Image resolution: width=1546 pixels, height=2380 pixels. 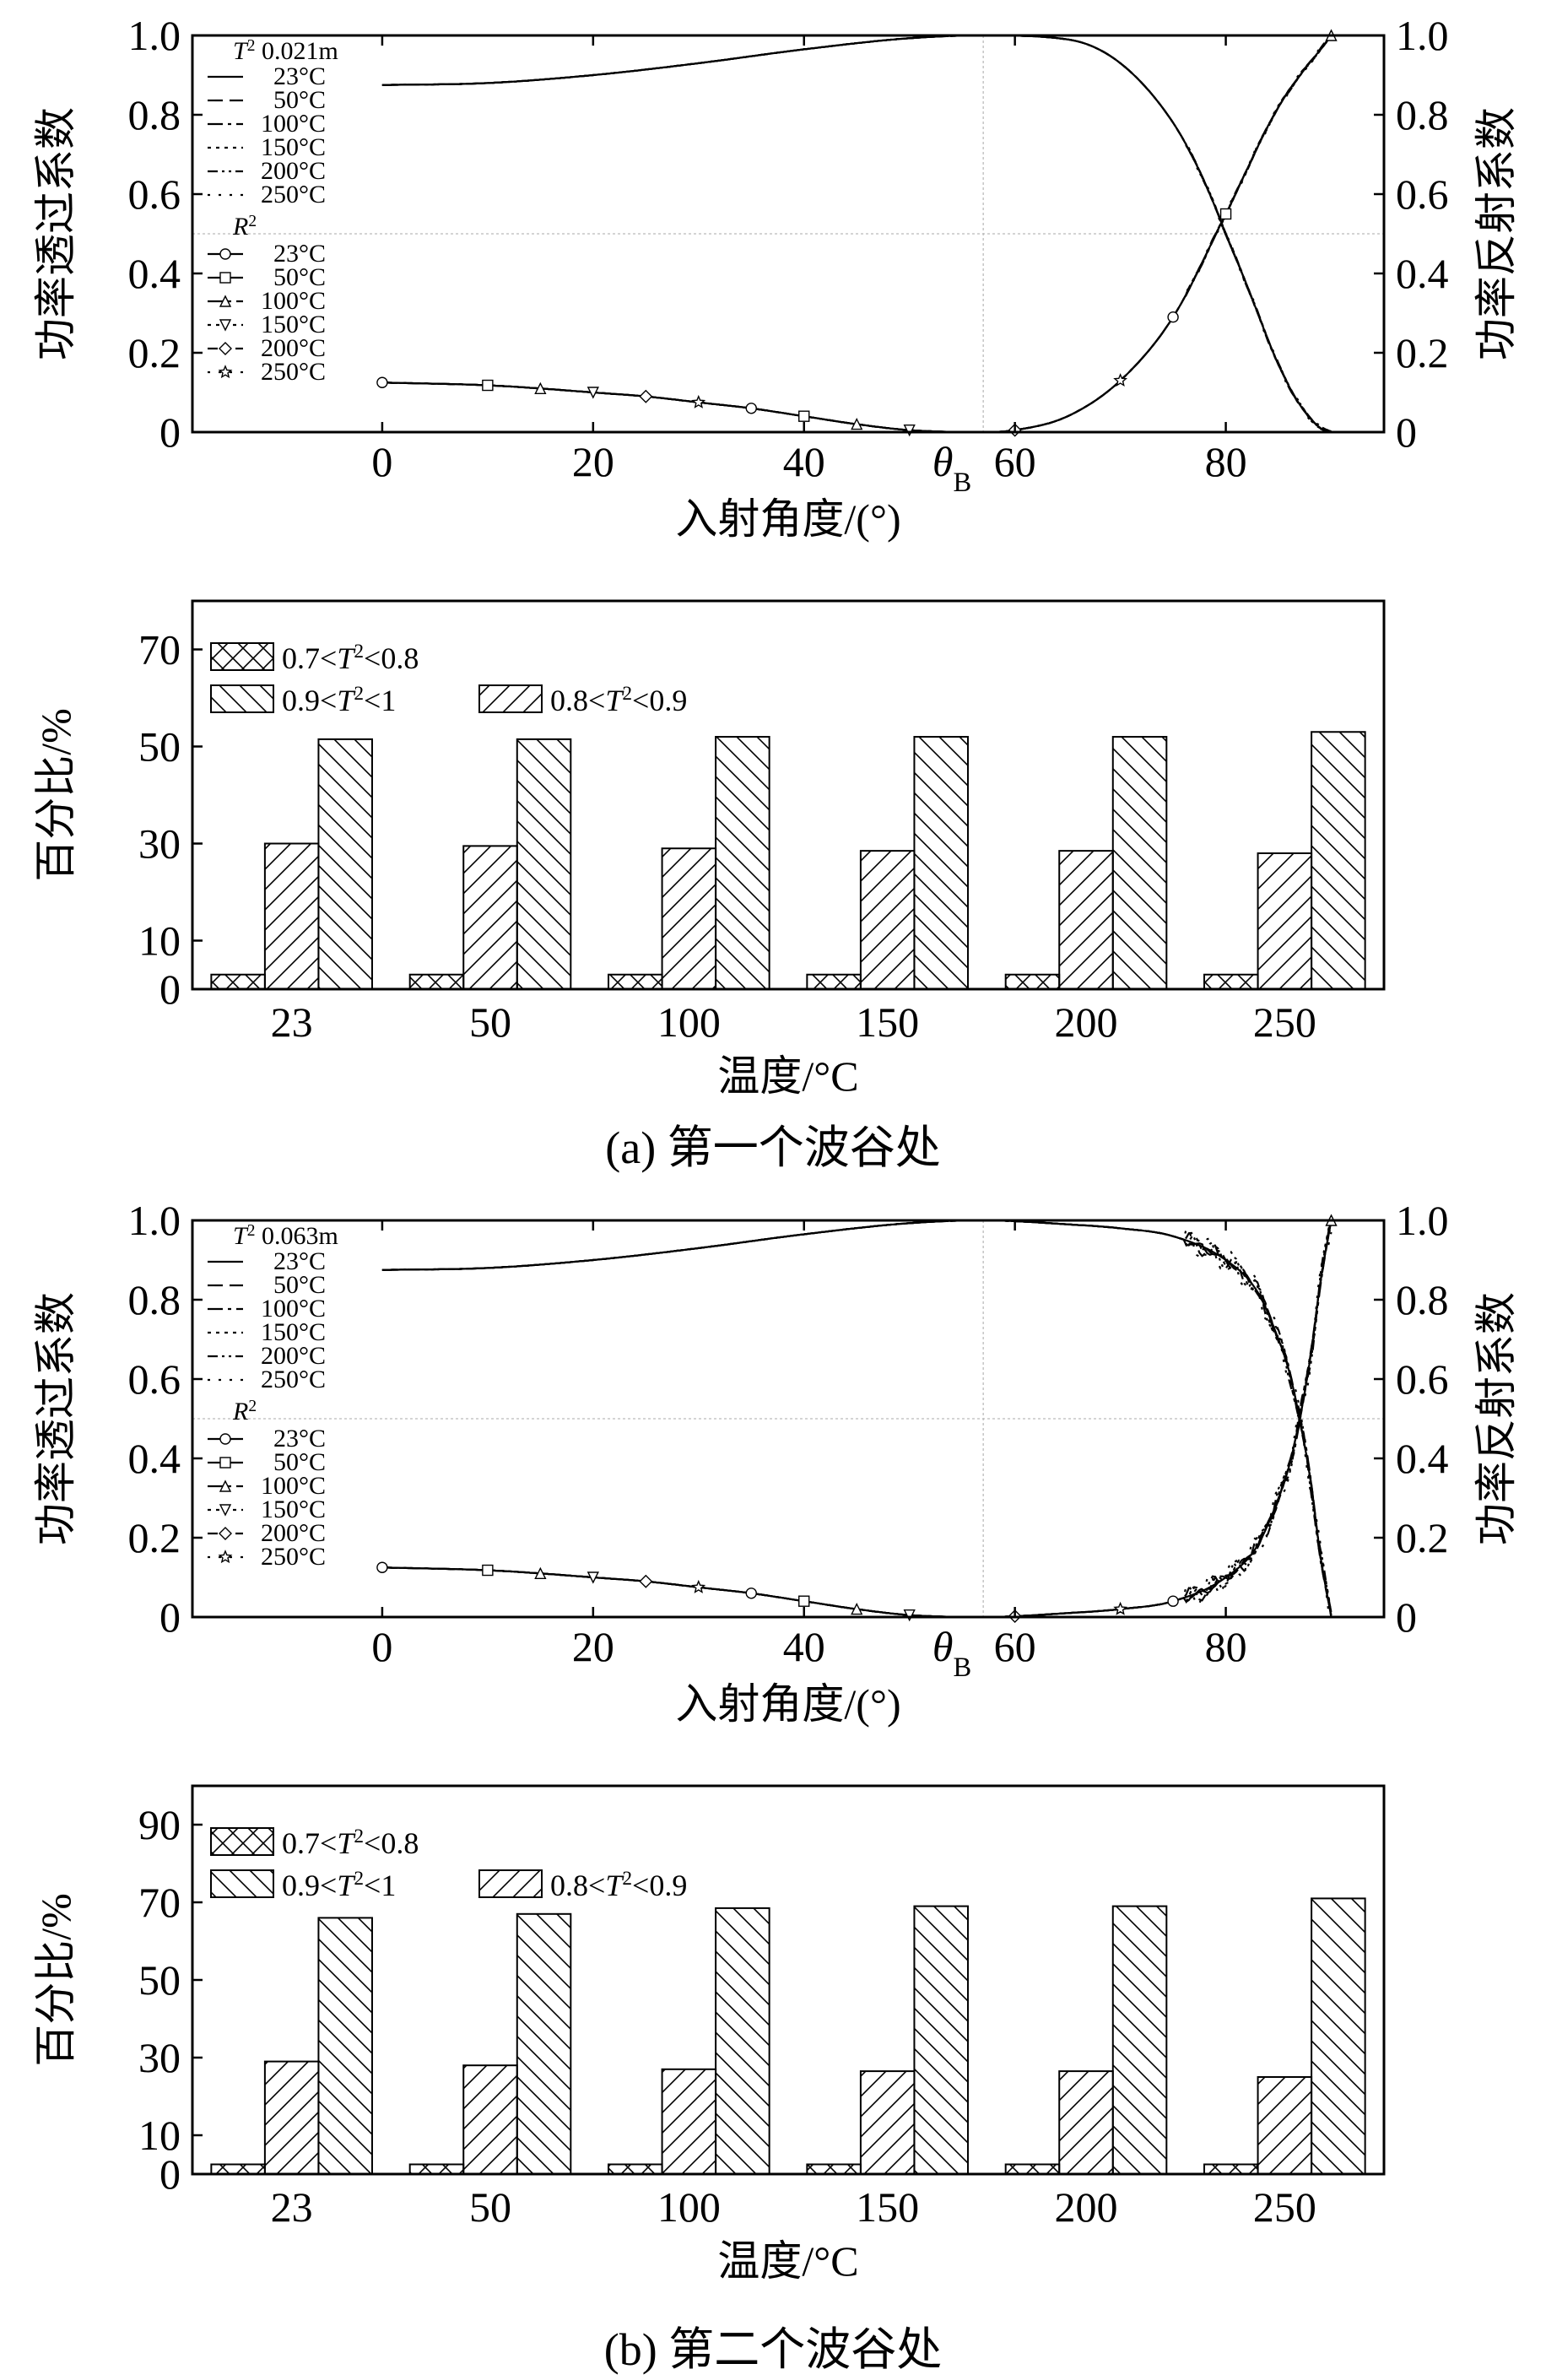 What do you see at coordinates (170, 989) in the screenshot?
I see `y-tick-label: 0` at bounding box center [170, 989].